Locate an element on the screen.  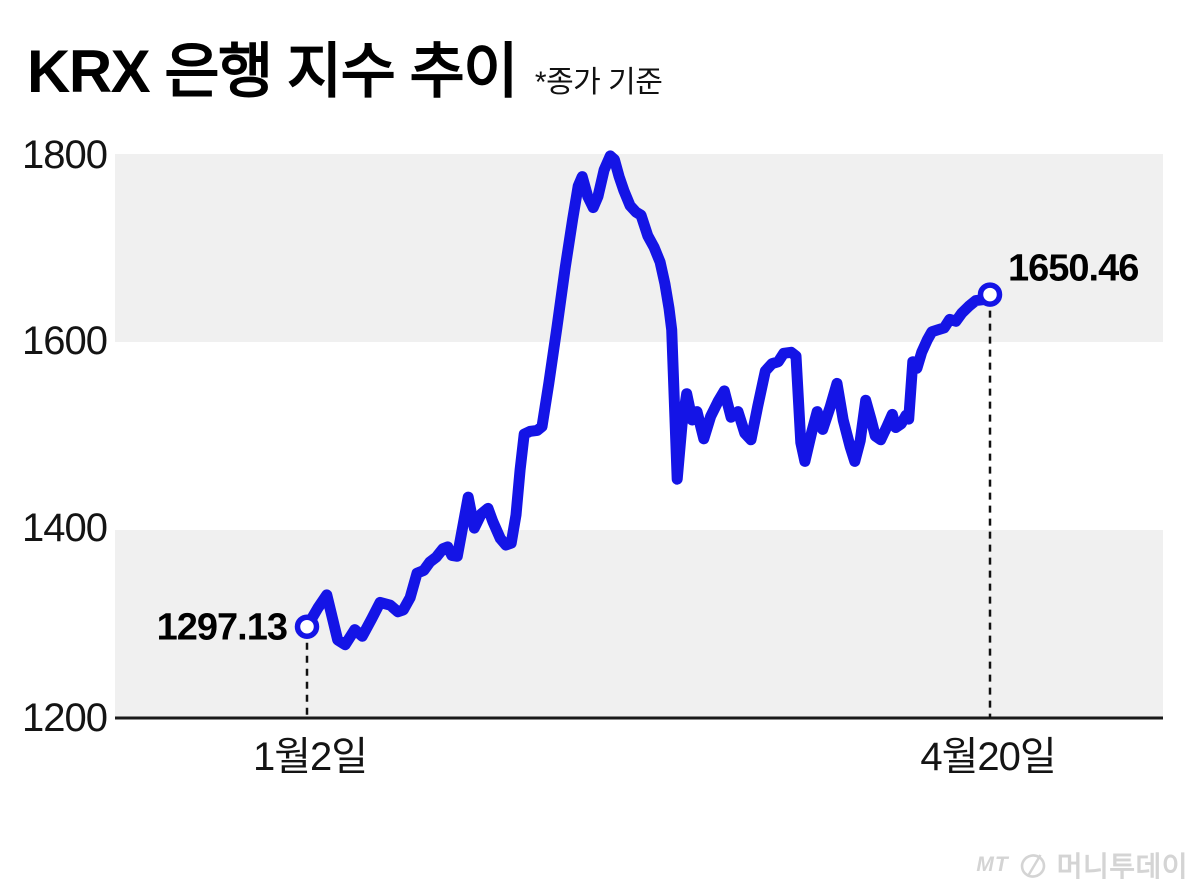
x-tick-end-date: 4월20일 is located at coordinates (987, 757).